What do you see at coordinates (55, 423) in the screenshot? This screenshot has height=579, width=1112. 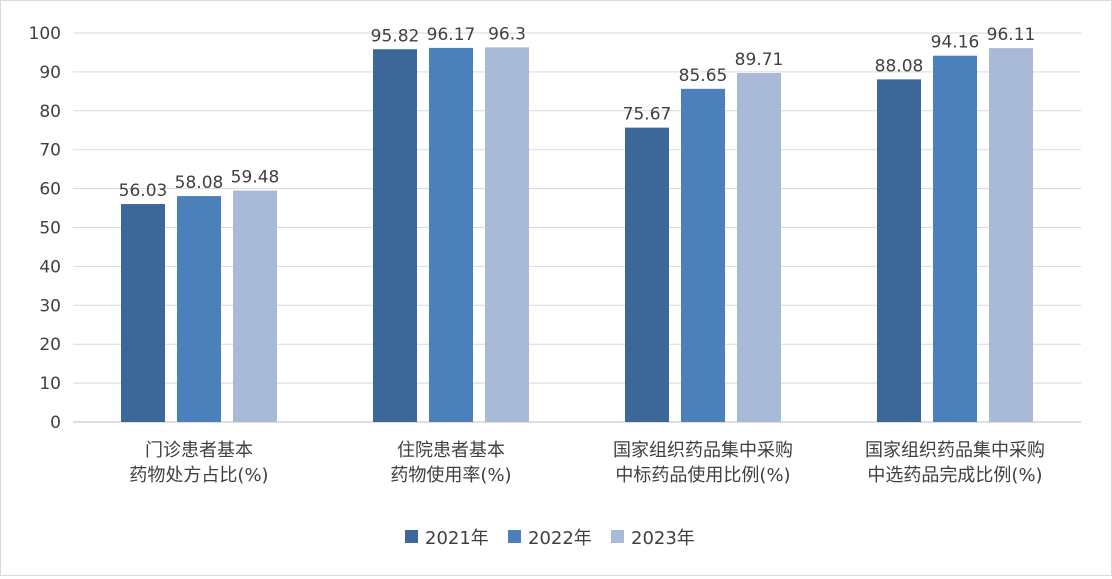 I see `y-tick-label: 0` at bounding box center [55, 423].